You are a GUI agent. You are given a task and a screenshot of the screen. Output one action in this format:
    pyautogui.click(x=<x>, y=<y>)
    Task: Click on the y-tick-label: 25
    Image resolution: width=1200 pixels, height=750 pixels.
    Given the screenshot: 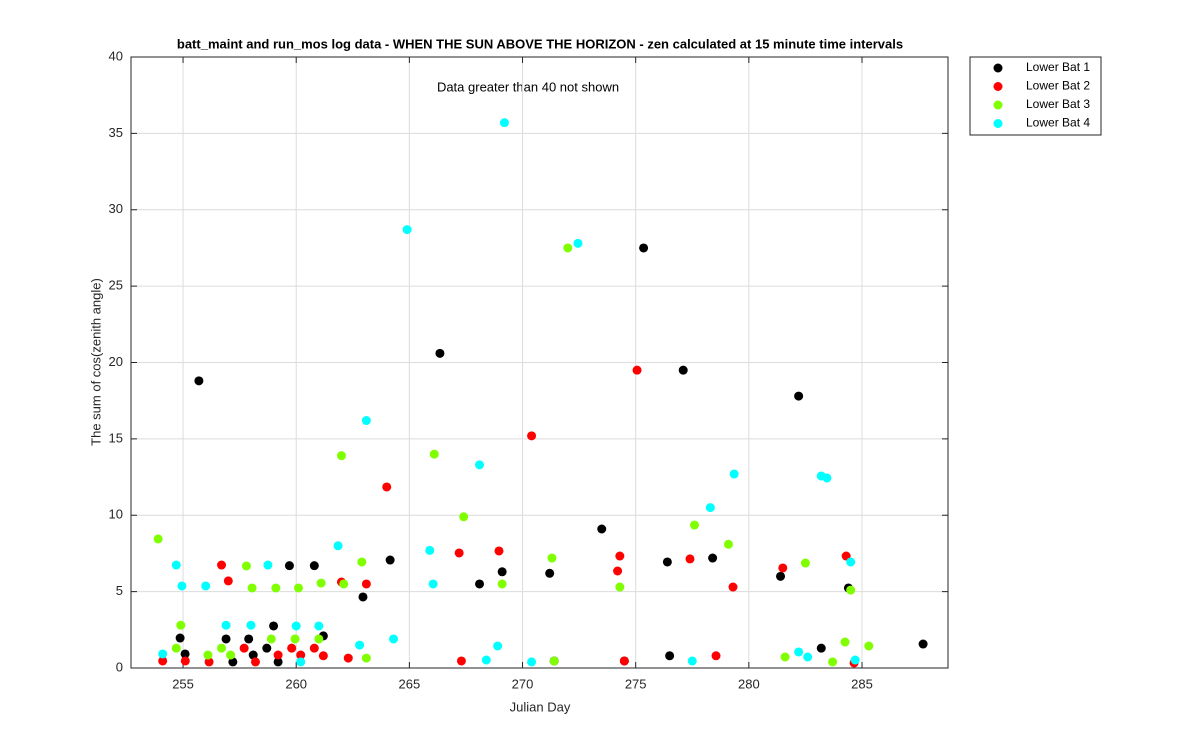 What is the action you would take?
    pyautogui.click(x=116, y=285)
    